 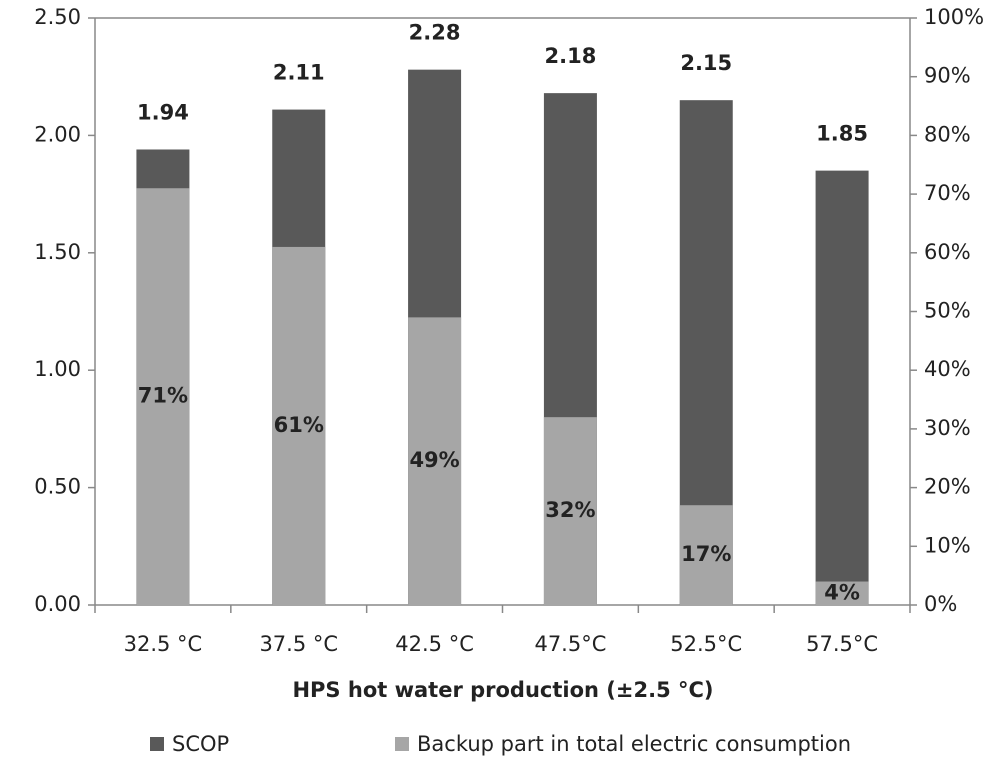 What do you see at coordinates (200, 744) in the screenshot?
I see `legend-label: SCOP` at bounding box center [200, 744].